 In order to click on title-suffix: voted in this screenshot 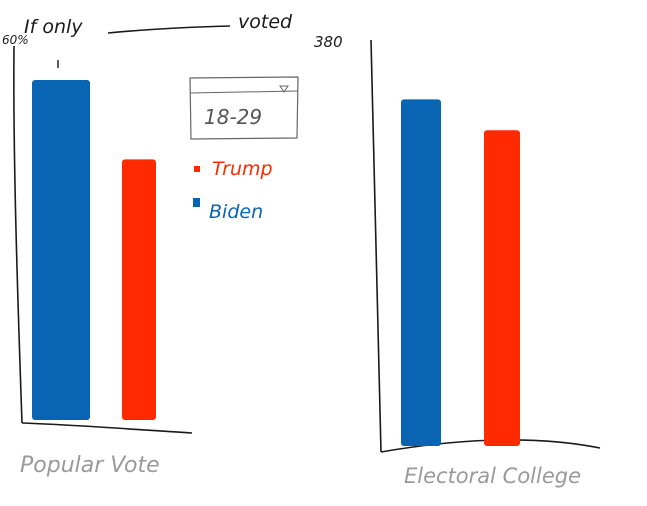, I will do `click(265, 22)`.